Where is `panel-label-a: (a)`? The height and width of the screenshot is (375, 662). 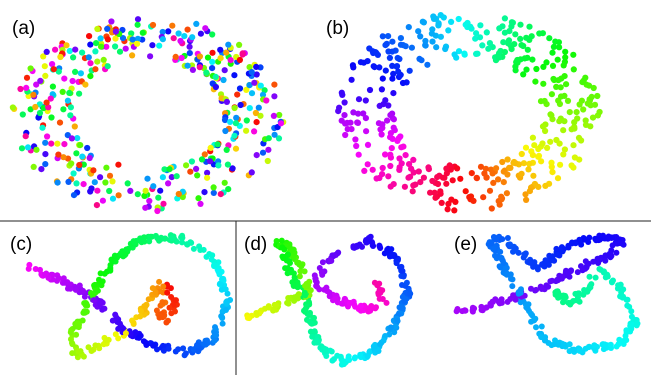
panel-label-a: (a) is located at coordinates (23, 28).